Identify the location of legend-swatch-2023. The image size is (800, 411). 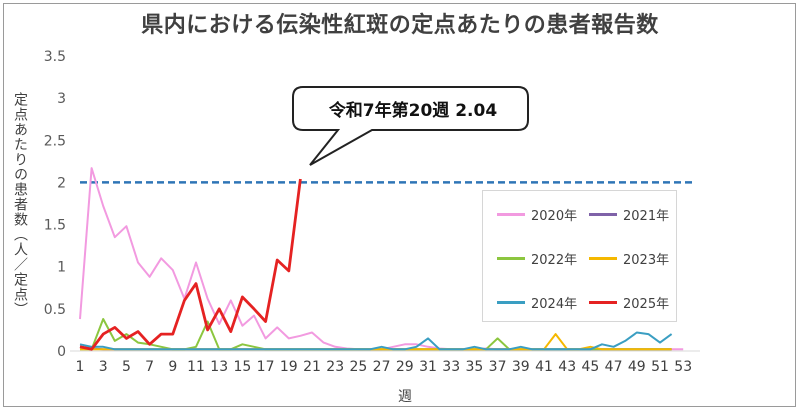
(603, 258).